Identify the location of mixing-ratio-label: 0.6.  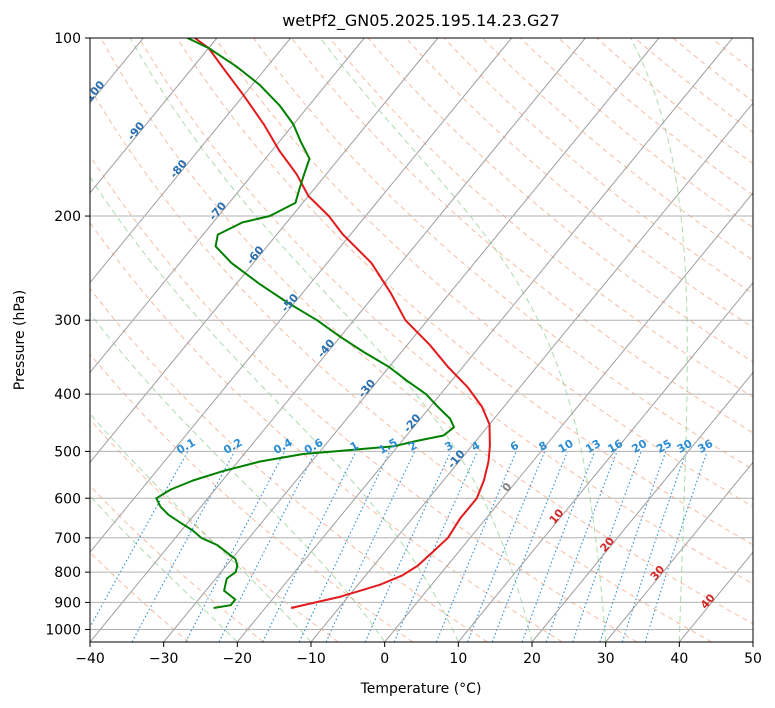
(314, 446).